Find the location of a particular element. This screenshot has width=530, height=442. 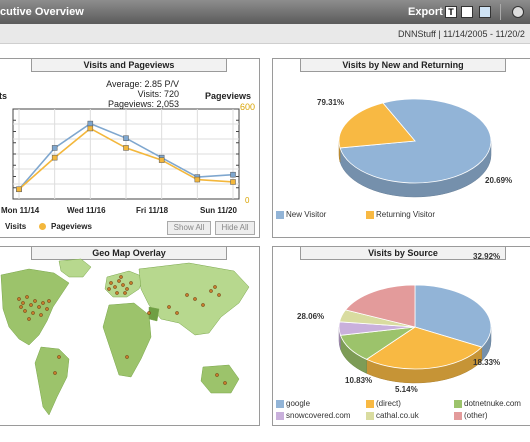

south-america-shape is located at coordinates (52, 381).